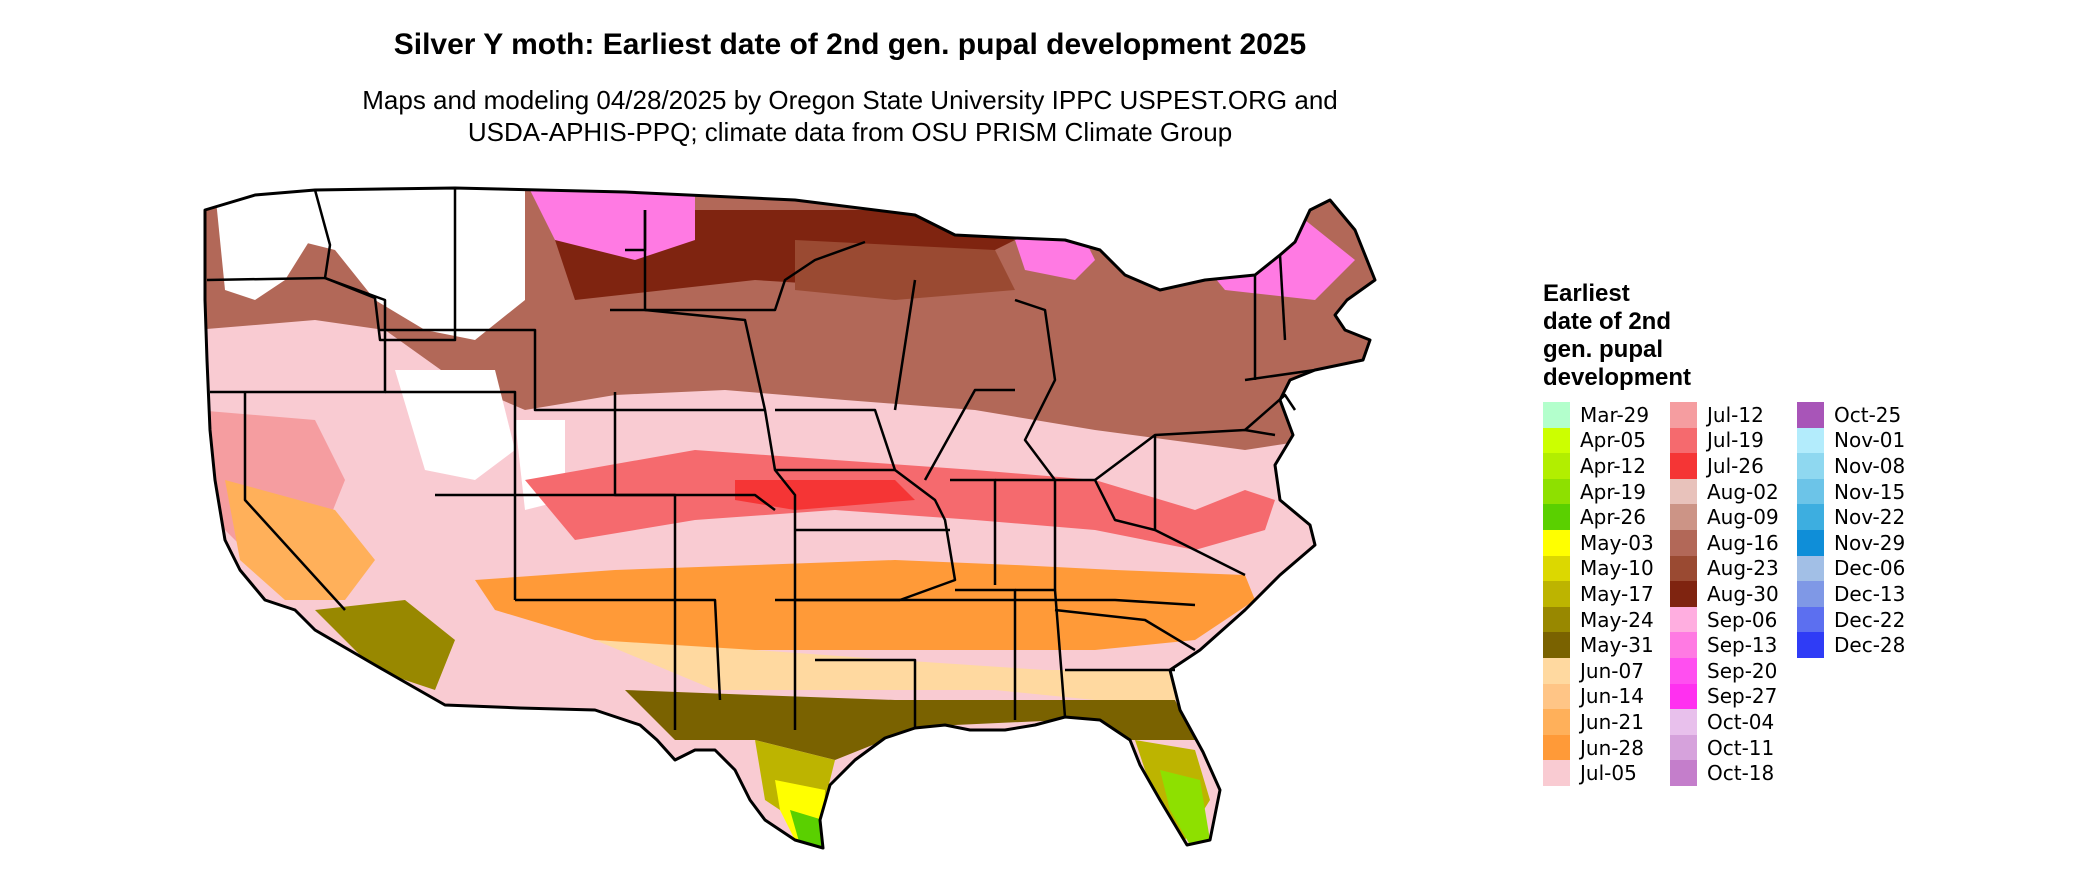 The image size is (2100, 892). I want to click on legend-label: Apr-19, so click(1613, 491).